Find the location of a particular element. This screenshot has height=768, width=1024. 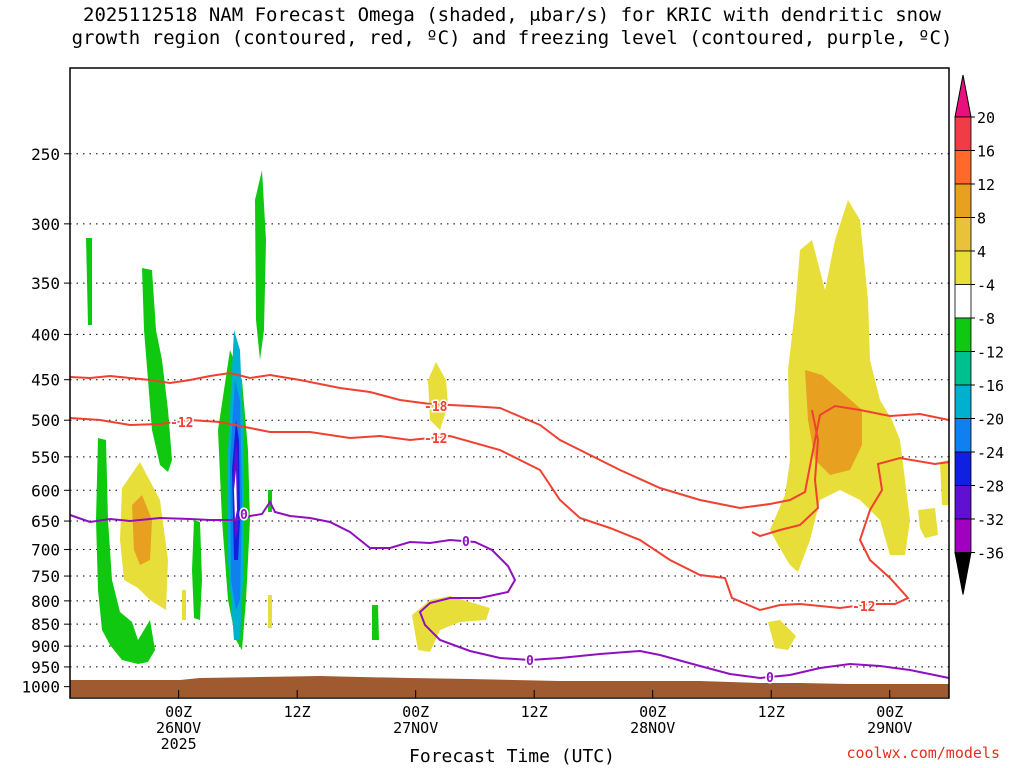

colorbar-label: -4 is located at coordinates (986, 286).